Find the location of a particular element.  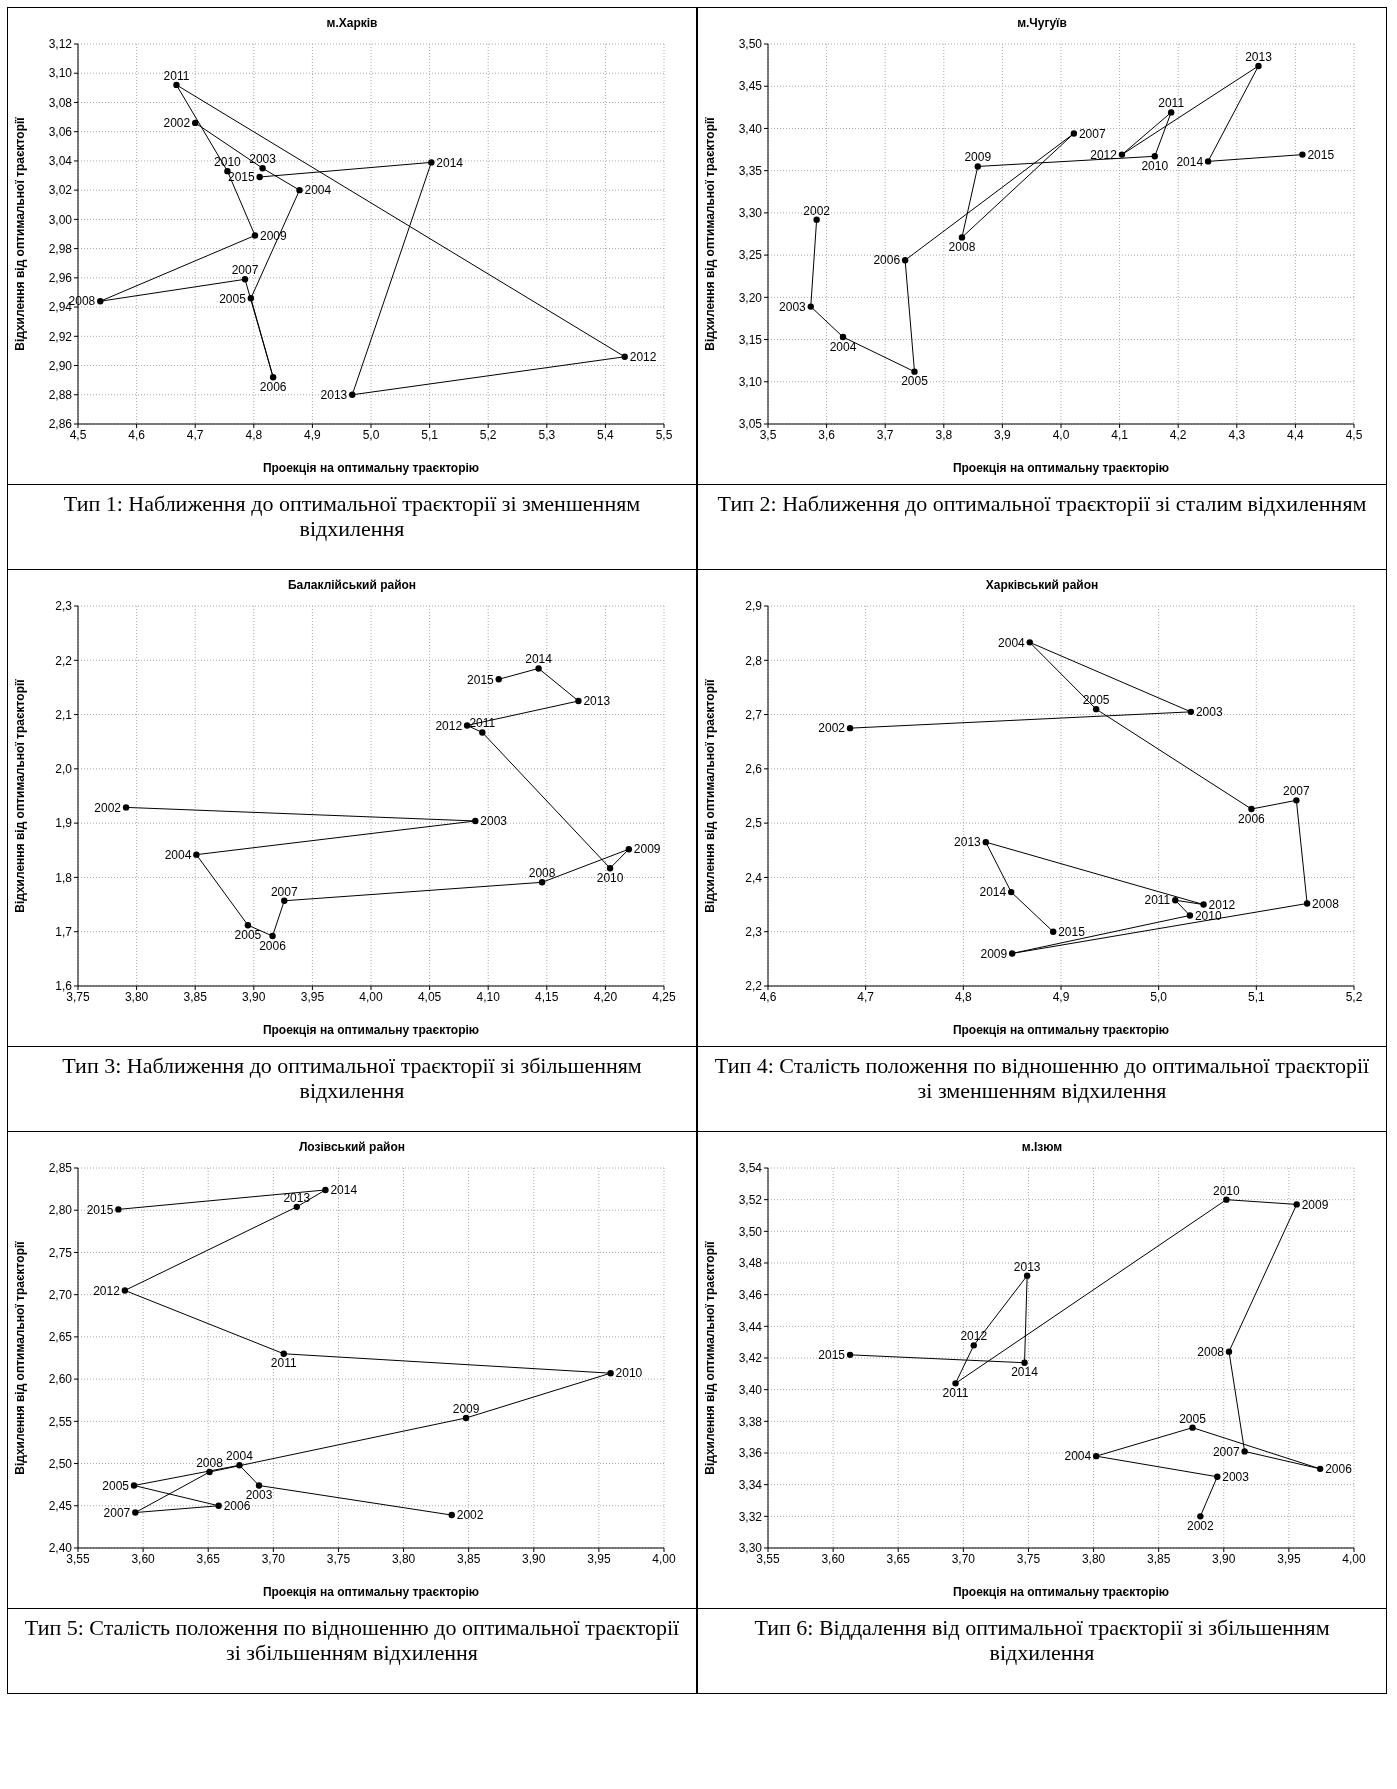

y-tick-label: 3,50 is located at coordinates (750, 44).